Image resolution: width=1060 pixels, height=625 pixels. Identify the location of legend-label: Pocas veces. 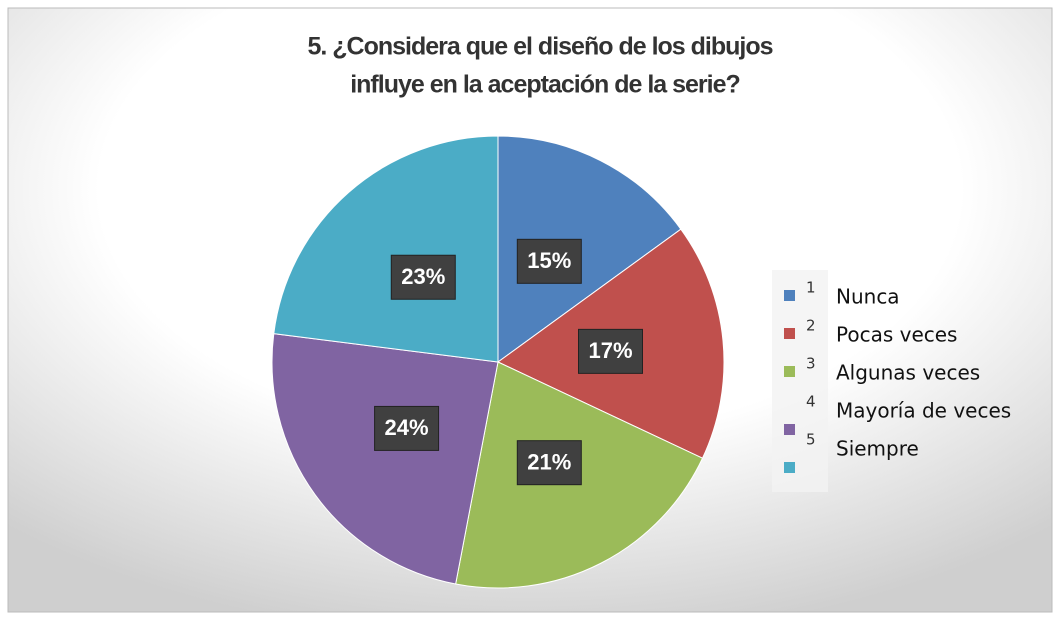
(896, 335).